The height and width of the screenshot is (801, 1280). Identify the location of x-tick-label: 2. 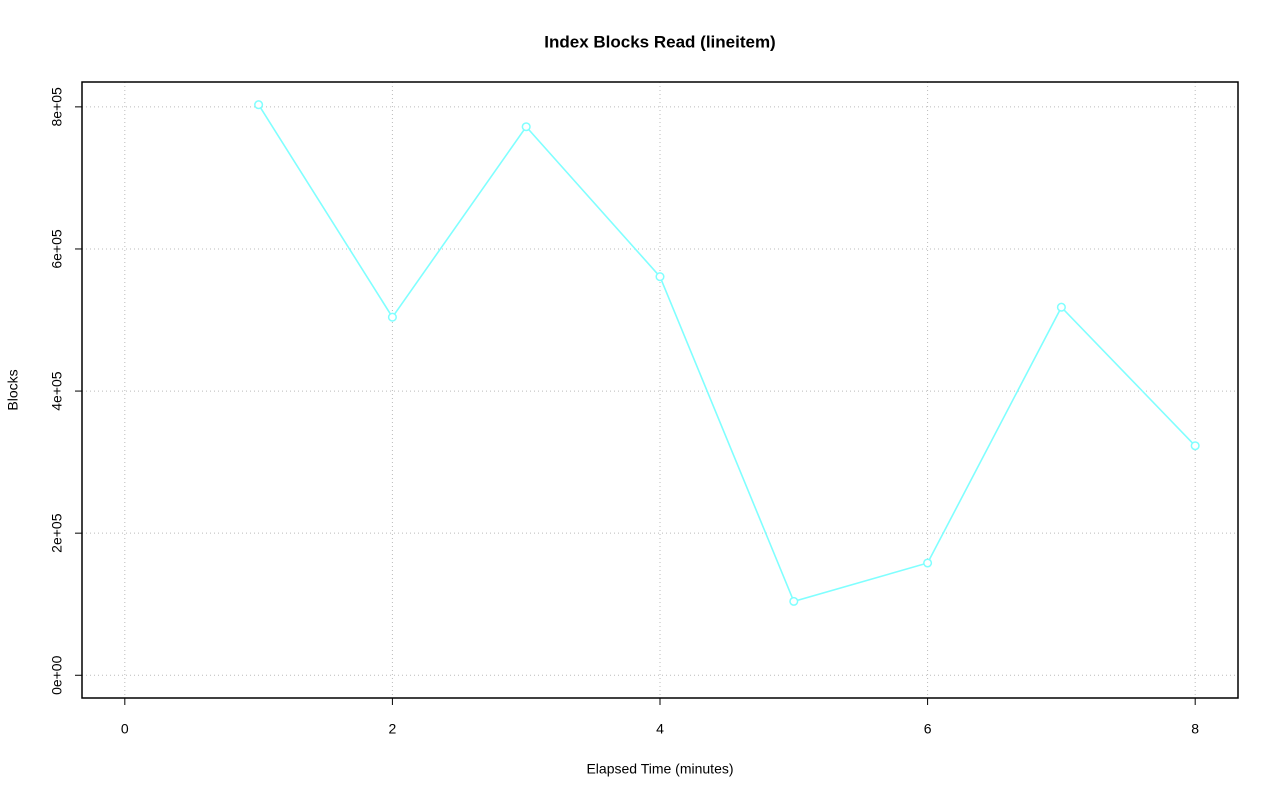
(393, 729).